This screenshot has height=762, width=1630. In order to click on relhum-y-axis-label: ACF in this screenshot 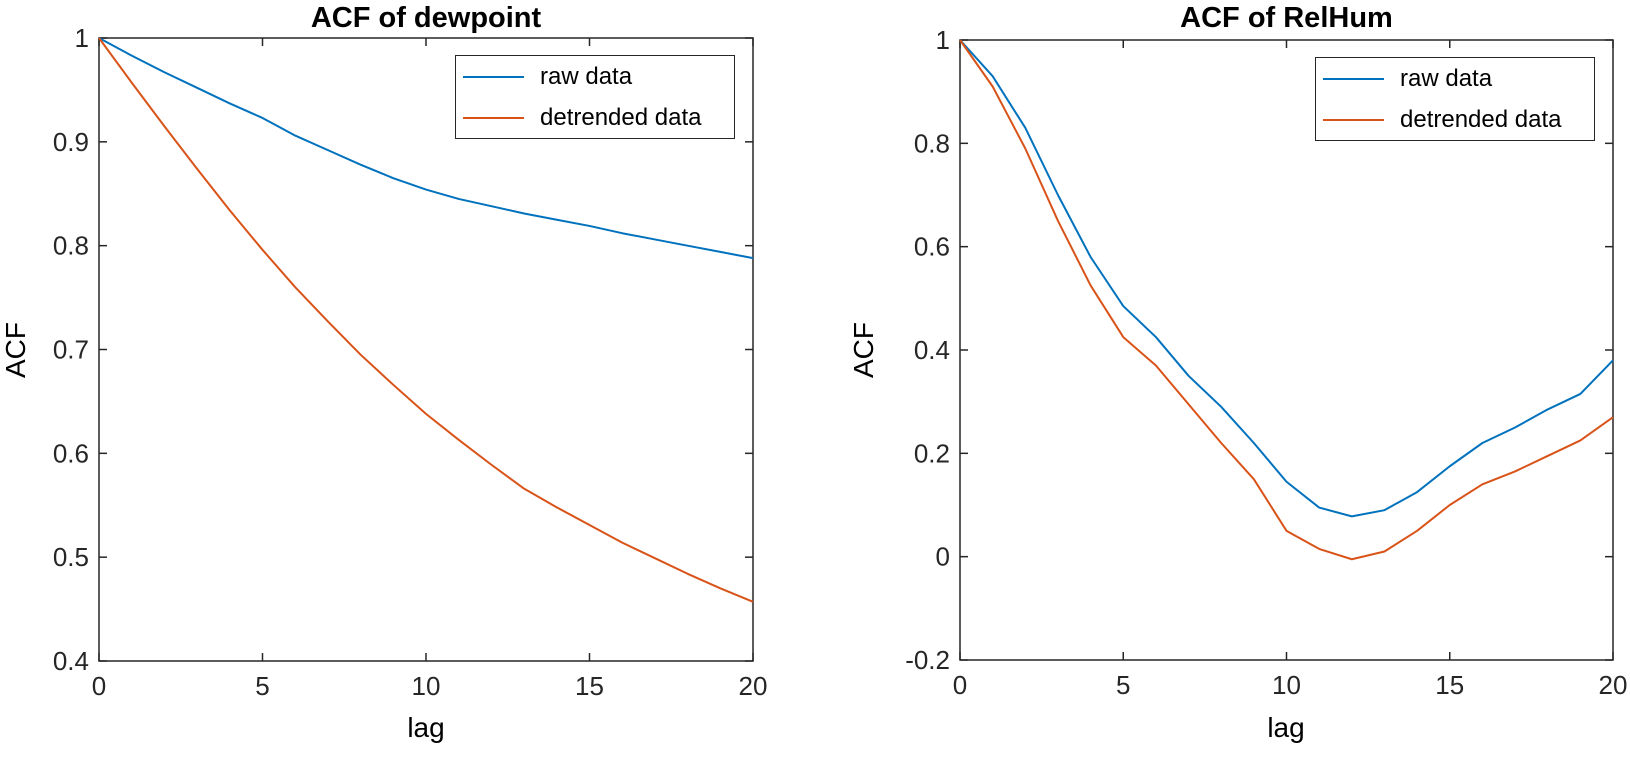, I will do `click(863, 350)`.